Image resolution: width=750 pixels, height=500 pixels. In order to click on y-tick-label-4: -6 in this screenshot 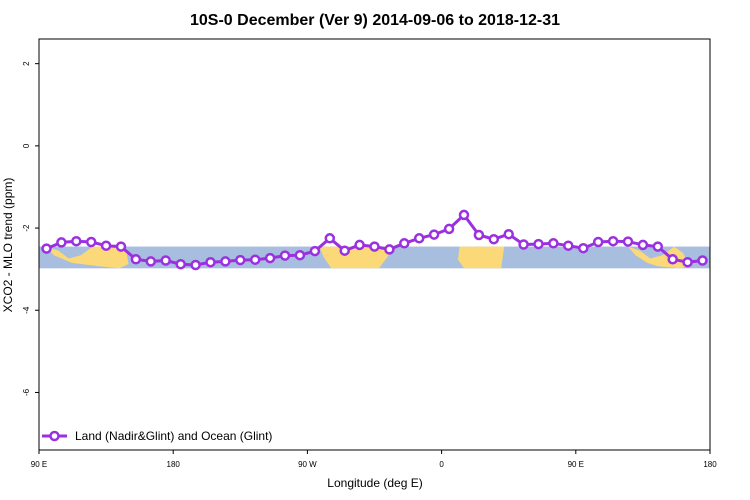, I will do `click(26, 392)`.